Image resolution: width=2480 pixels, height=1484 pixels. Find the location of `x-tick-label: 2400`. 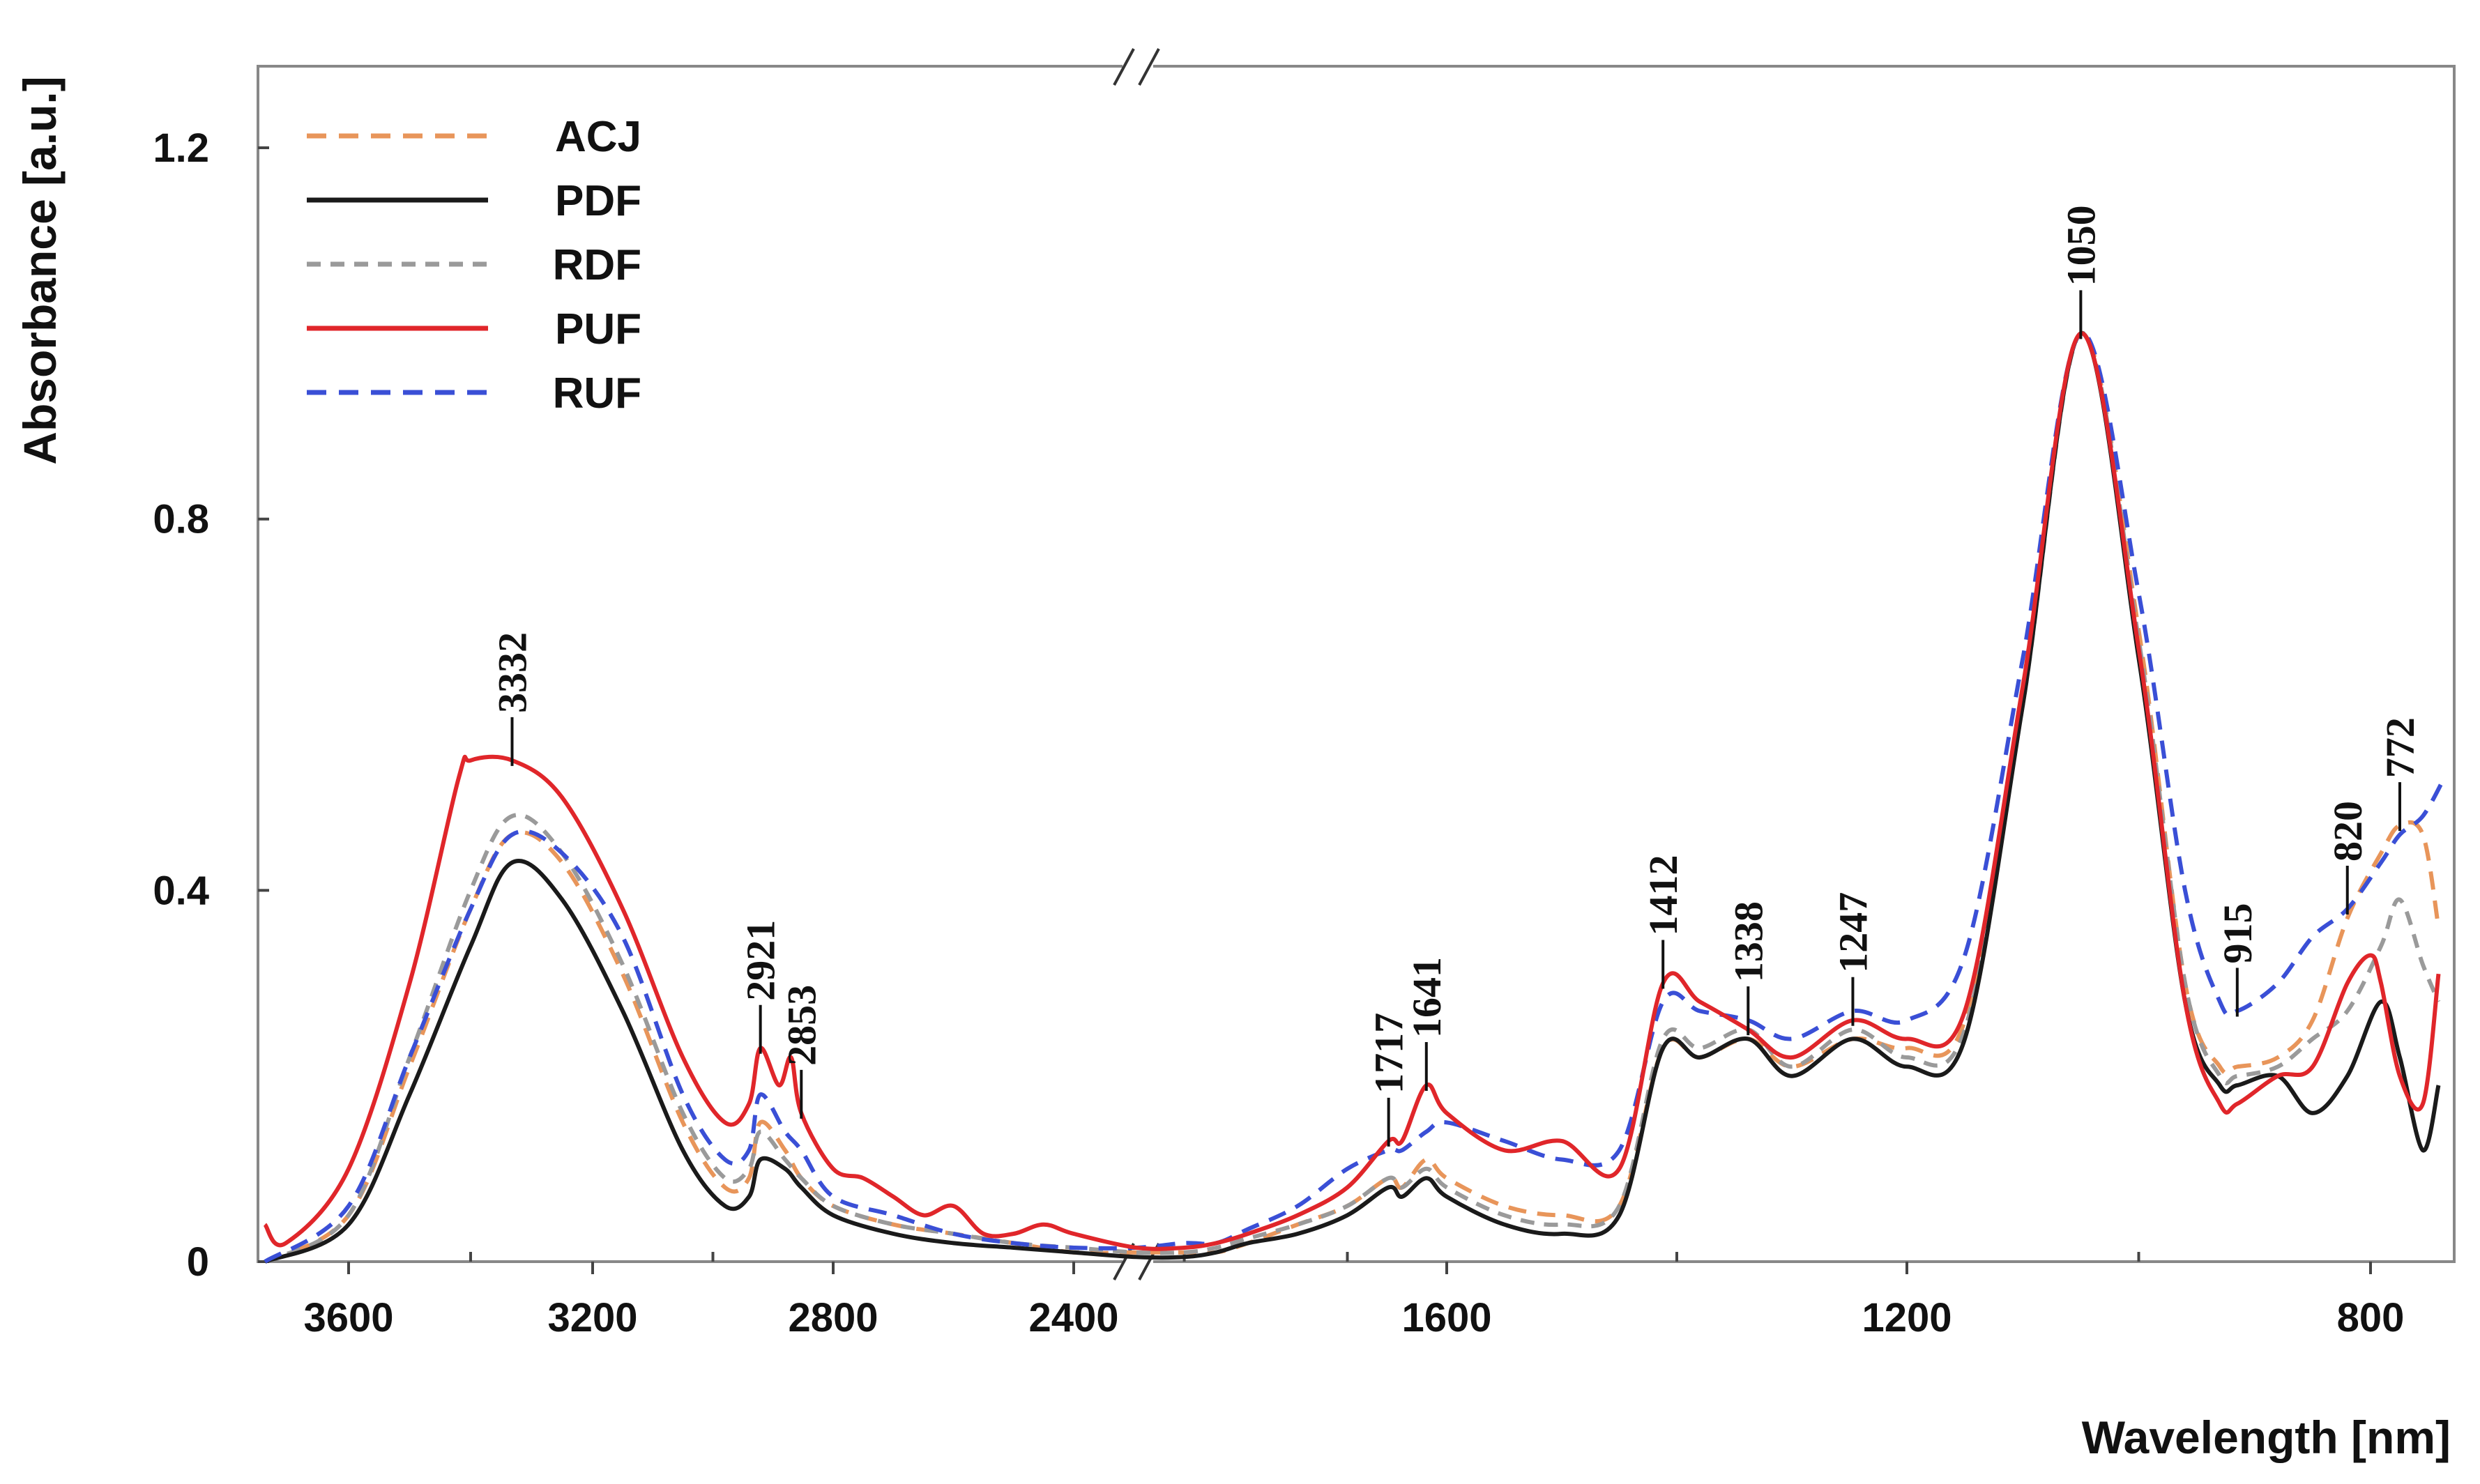

x-tick-label: 2400 is located at coordinates (1073, 1317).